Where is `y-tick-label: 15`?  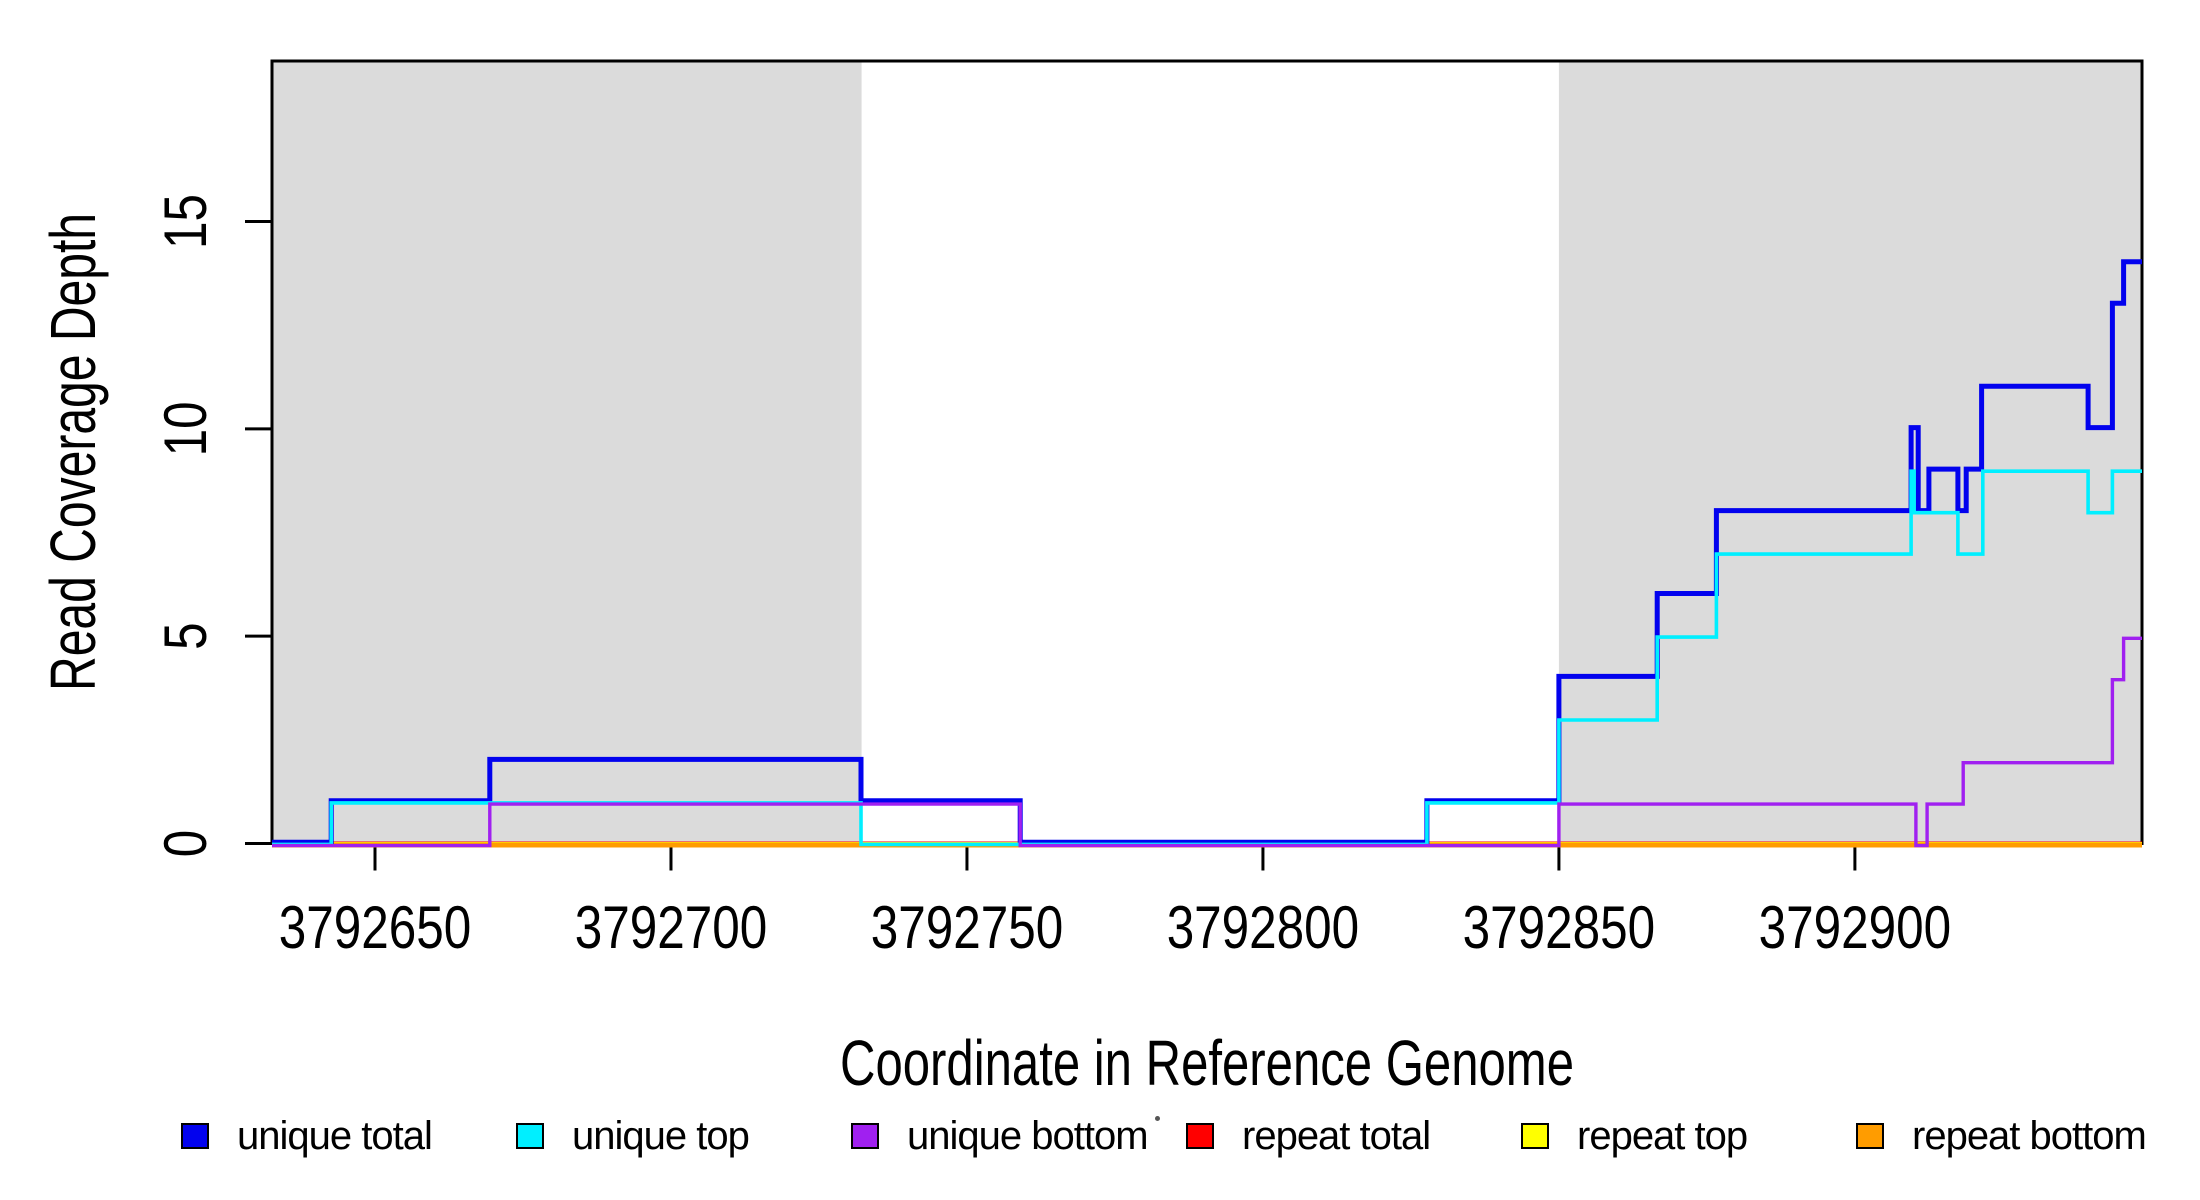
y-tick-label: 15 is located at coordinates (185, 221).